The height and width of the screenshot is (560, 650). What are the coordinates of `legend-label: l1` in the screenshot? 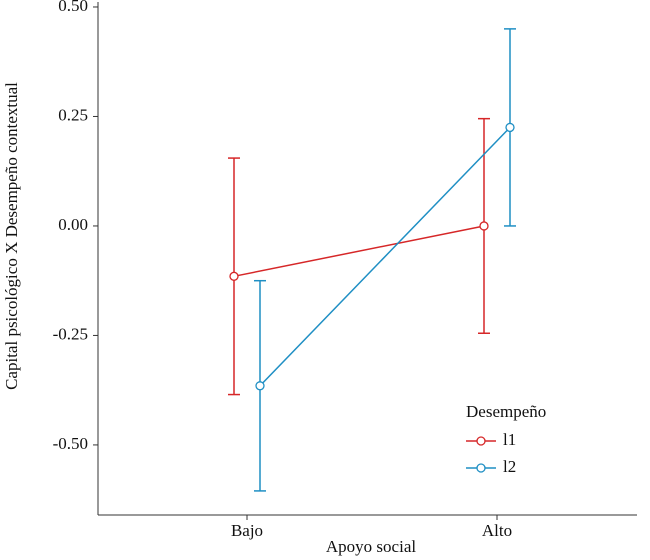 It's located at (509, 439).